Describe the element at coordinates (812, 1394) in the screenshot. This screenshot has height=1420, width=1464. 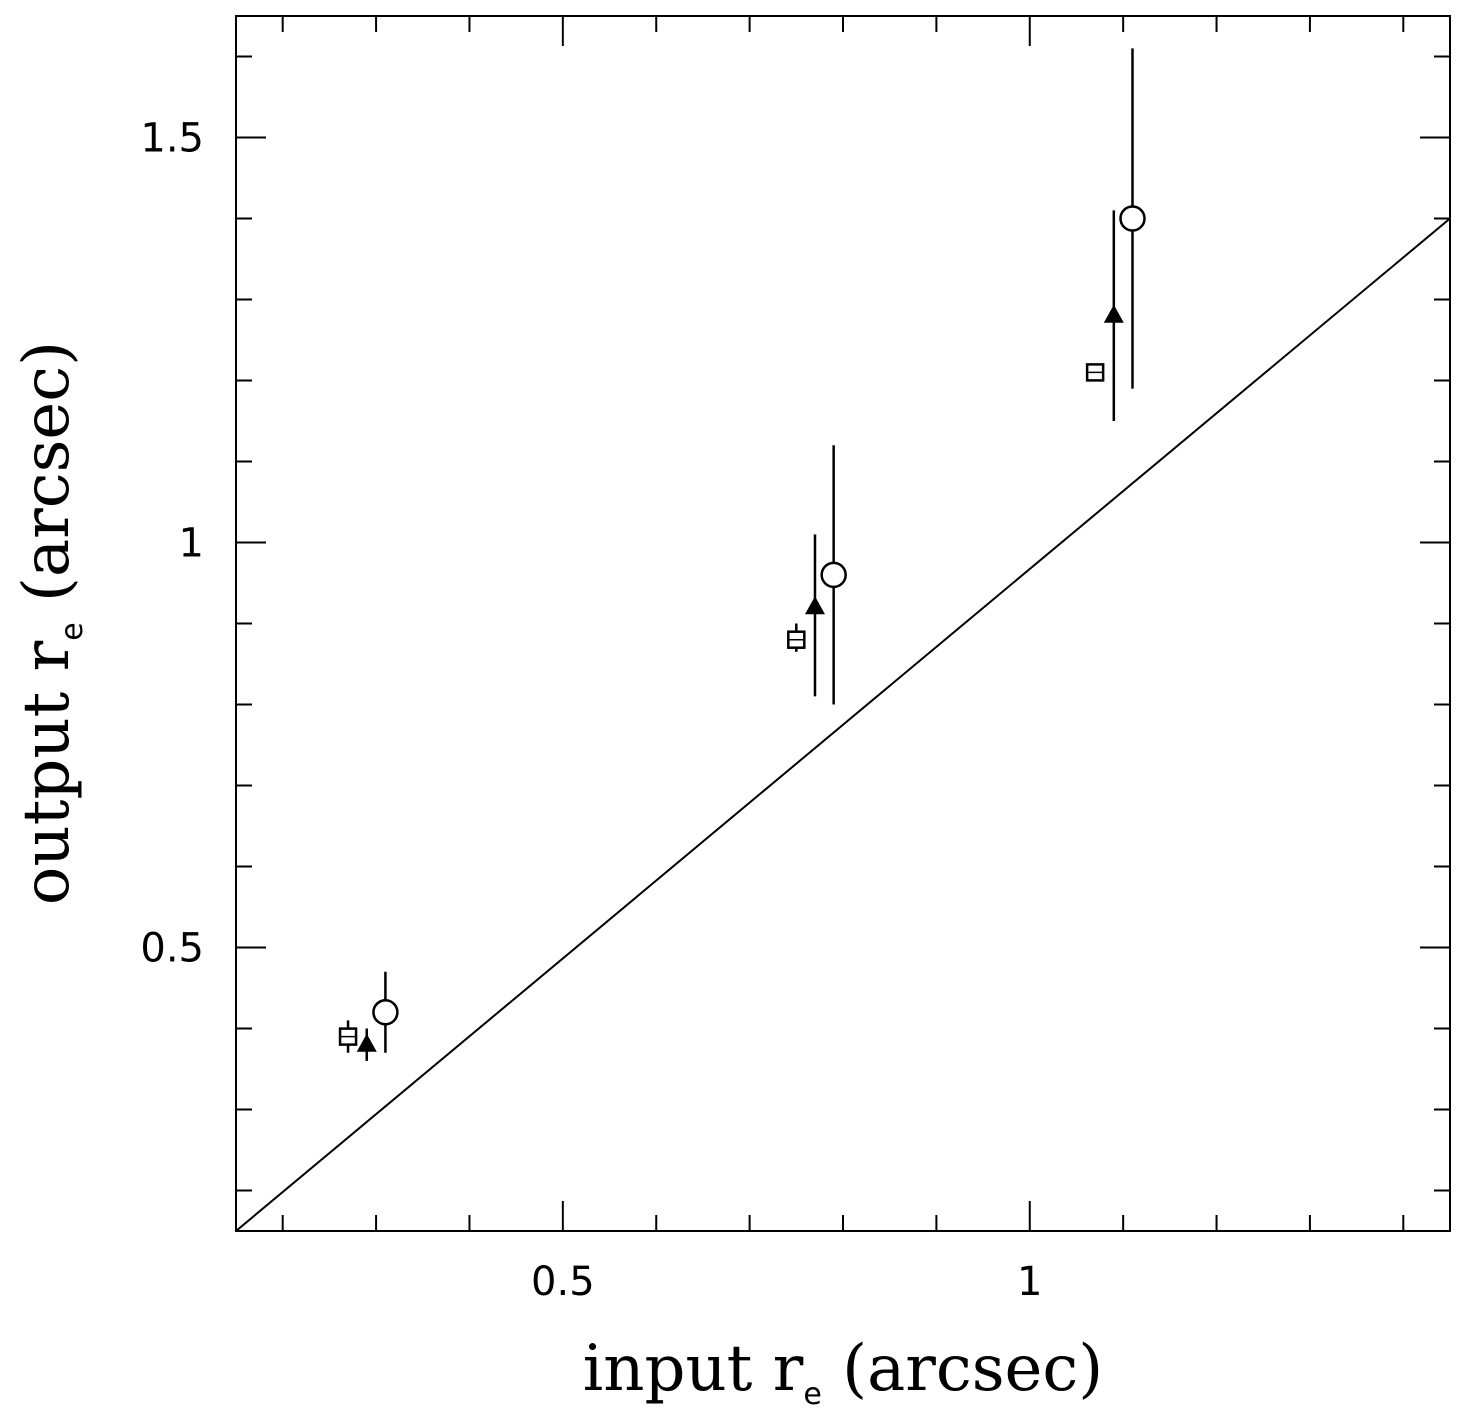
I see `x-axis-title-subscript: e` at that location.